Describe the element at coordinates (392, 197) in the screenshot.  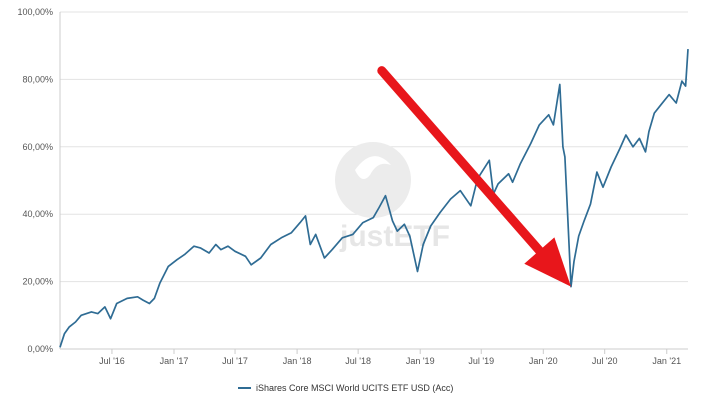
I see `watermark-logo: justETF` at that location.